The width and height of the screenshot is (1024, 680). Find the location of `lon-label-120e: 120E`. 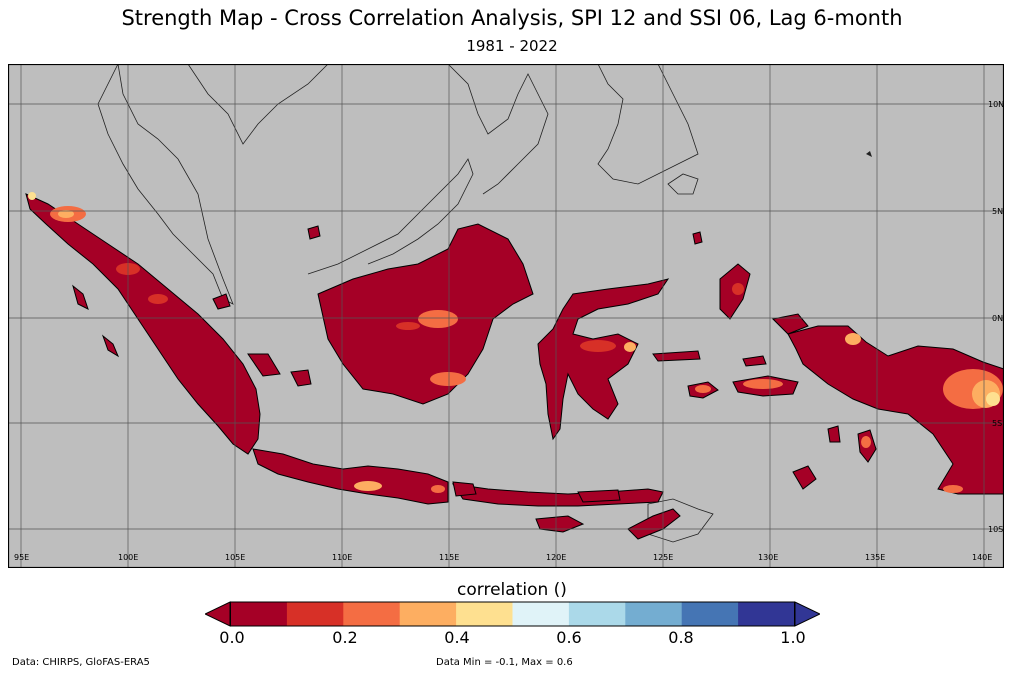

lon-label-120e: 120E is located at coordinates (556, 557).